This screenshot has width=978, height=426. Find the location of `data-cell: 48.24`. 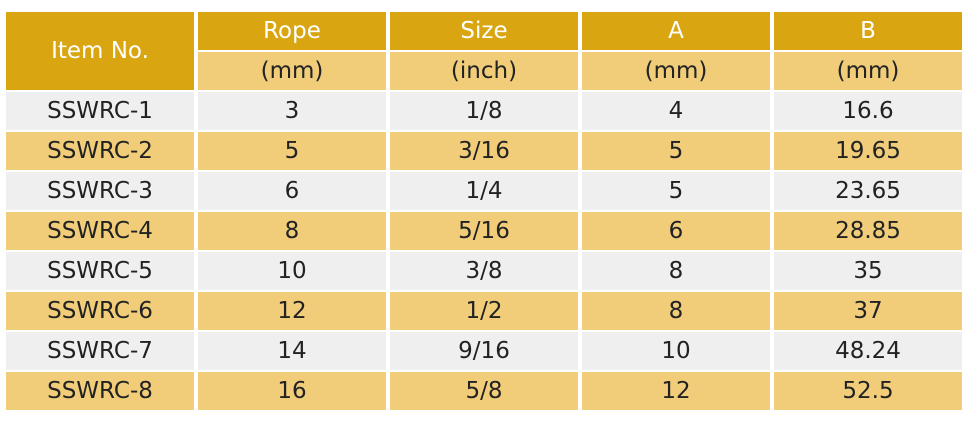

data-cell: 48.24 is located at coordinates (868, 351).